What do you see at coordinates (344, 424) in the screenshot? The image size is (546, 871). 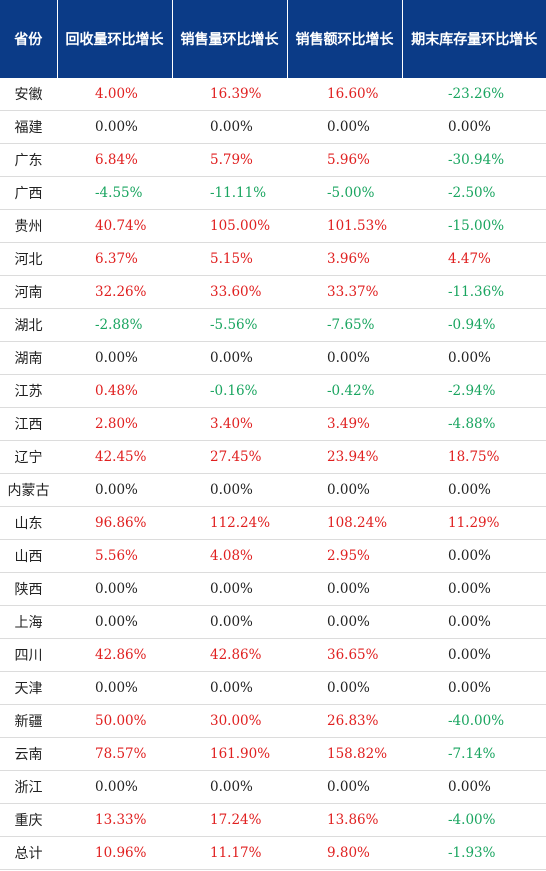 I see `sales-amount-growth-cell: 3.49%` at bounding box center [344, 424].